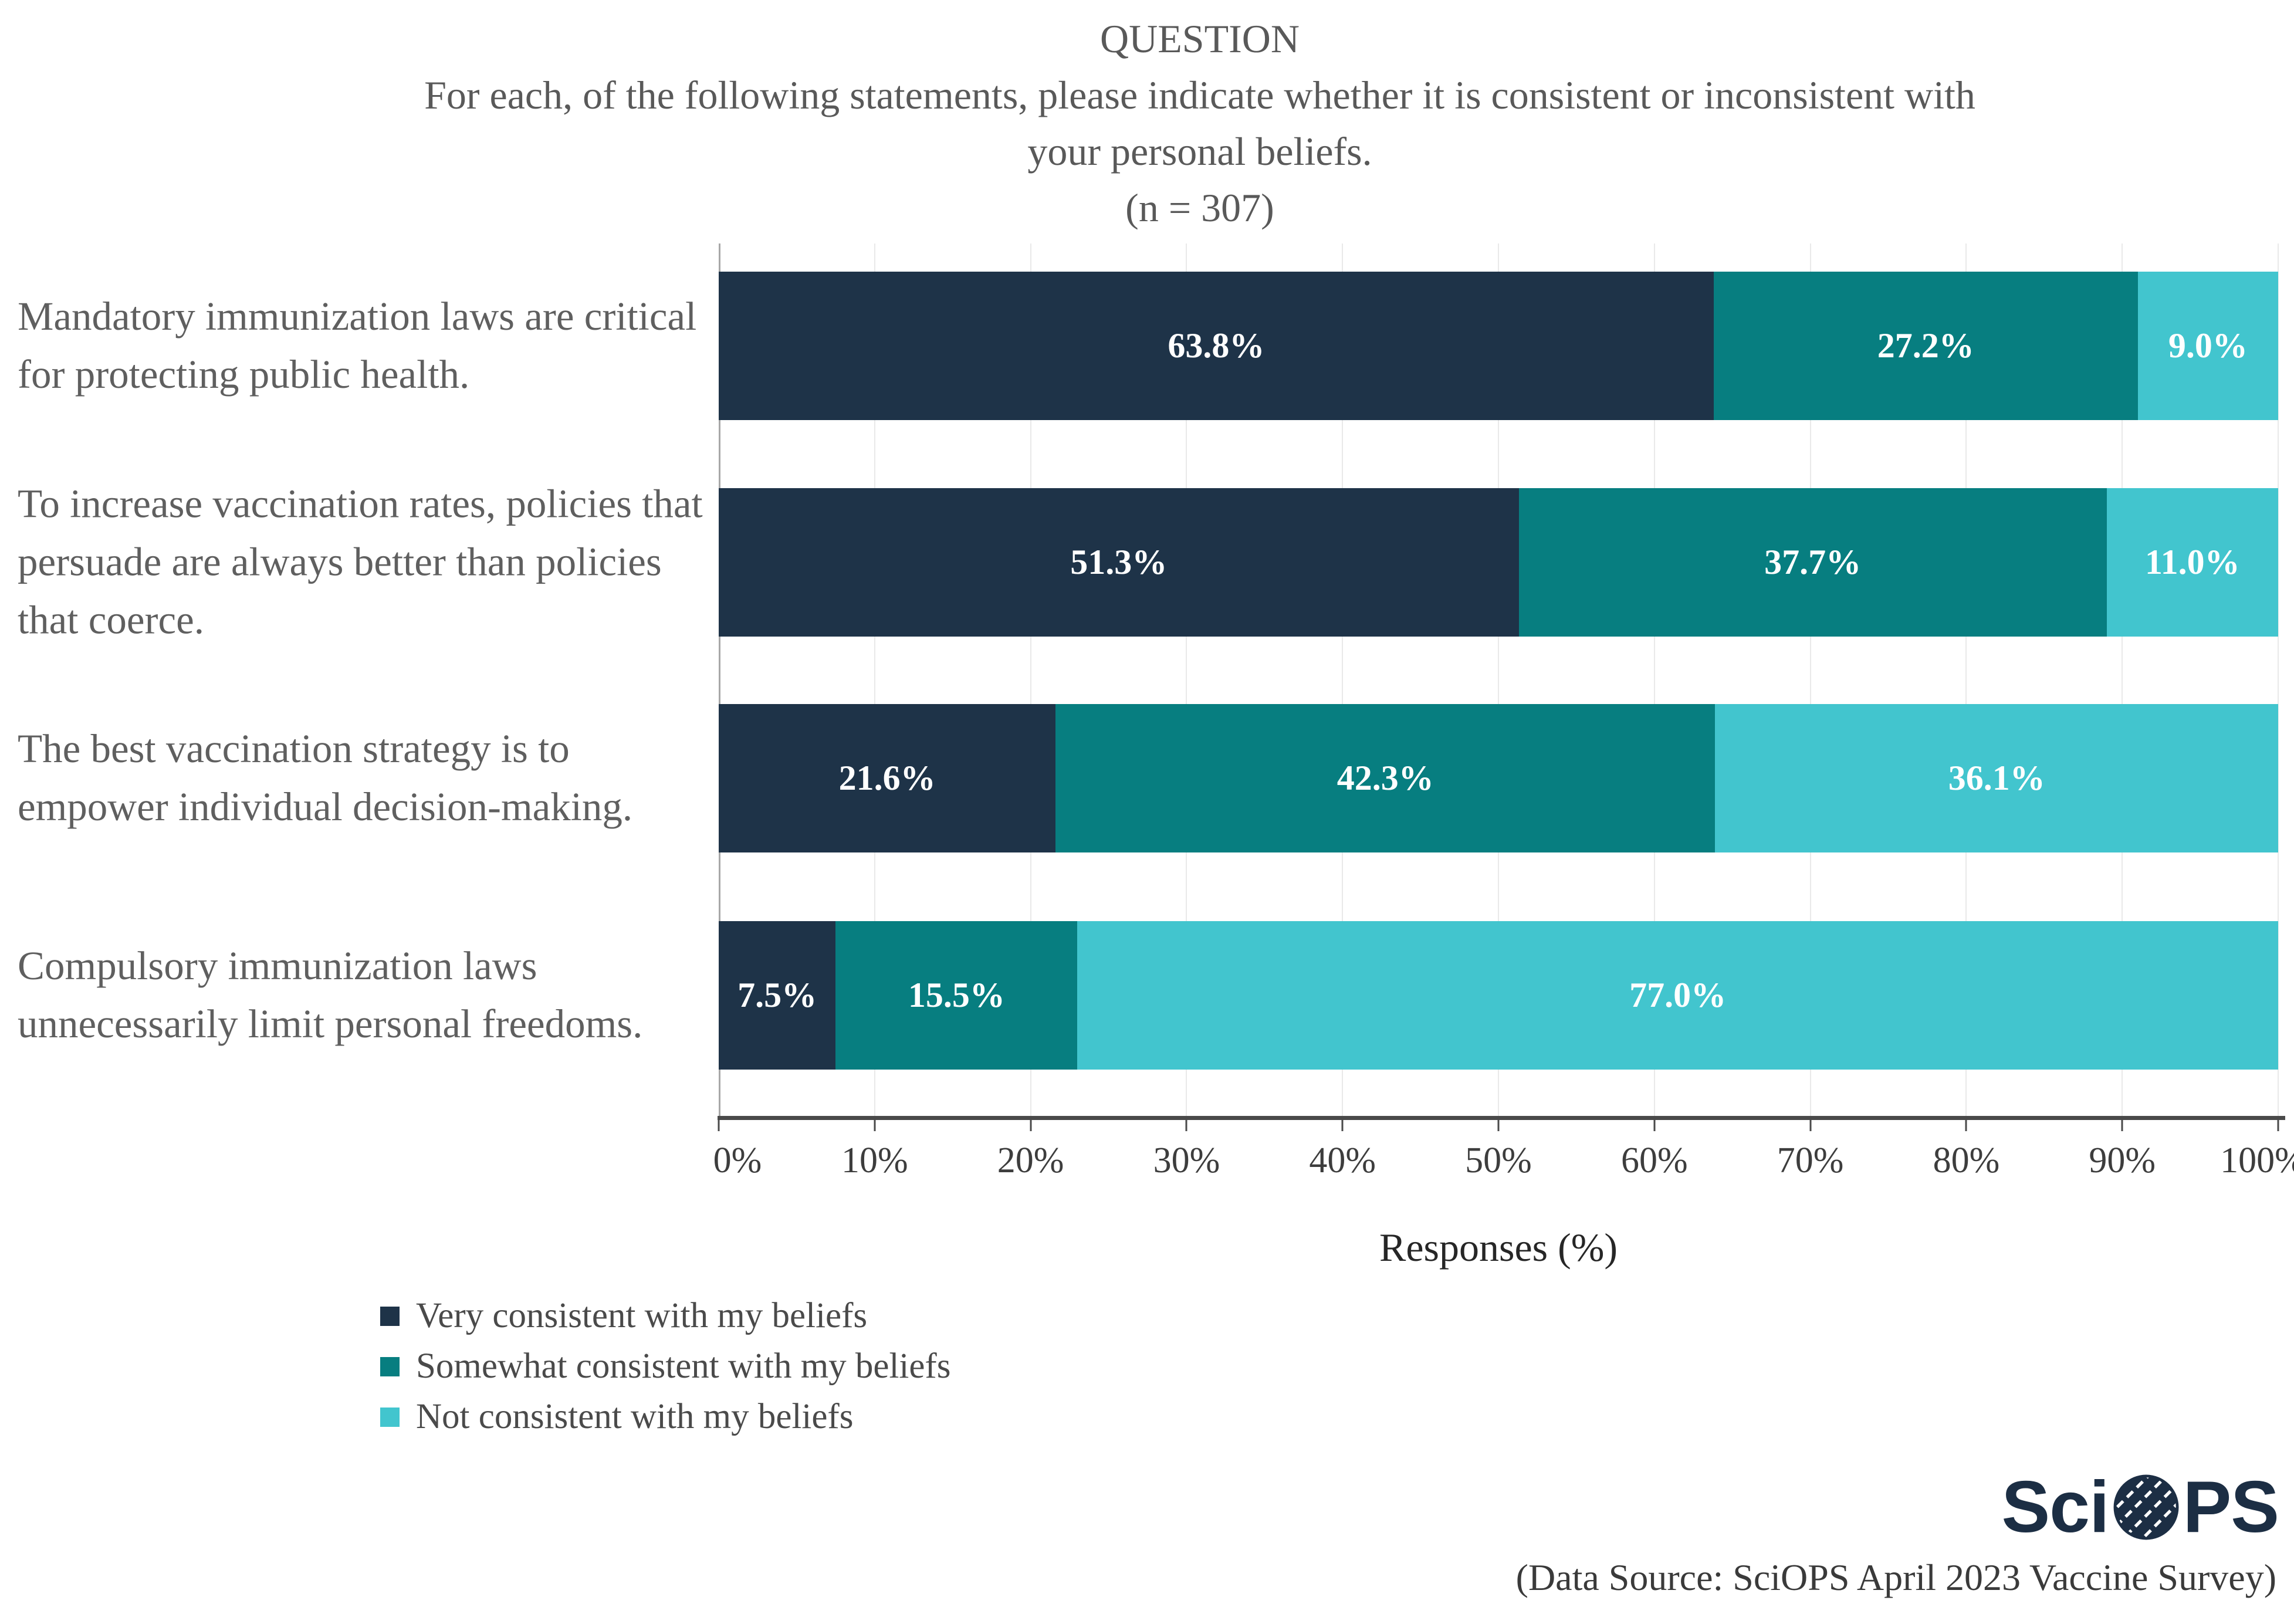 Image resolution: width=2294 pixels, height=1624 pixels. What do you see at coordinates (2146, 1507) in the screenshot?
I see `logo-globe-icon` at bounding box center [2146, 1507].